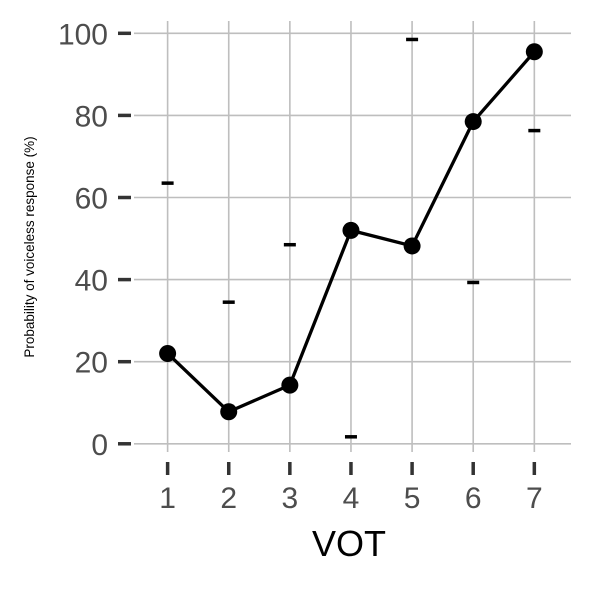 This screenshot has width=592, height=592. Describe the element at coordinates (534, 498) in the screenshot. I see `x-tick-label: 7` at that location.